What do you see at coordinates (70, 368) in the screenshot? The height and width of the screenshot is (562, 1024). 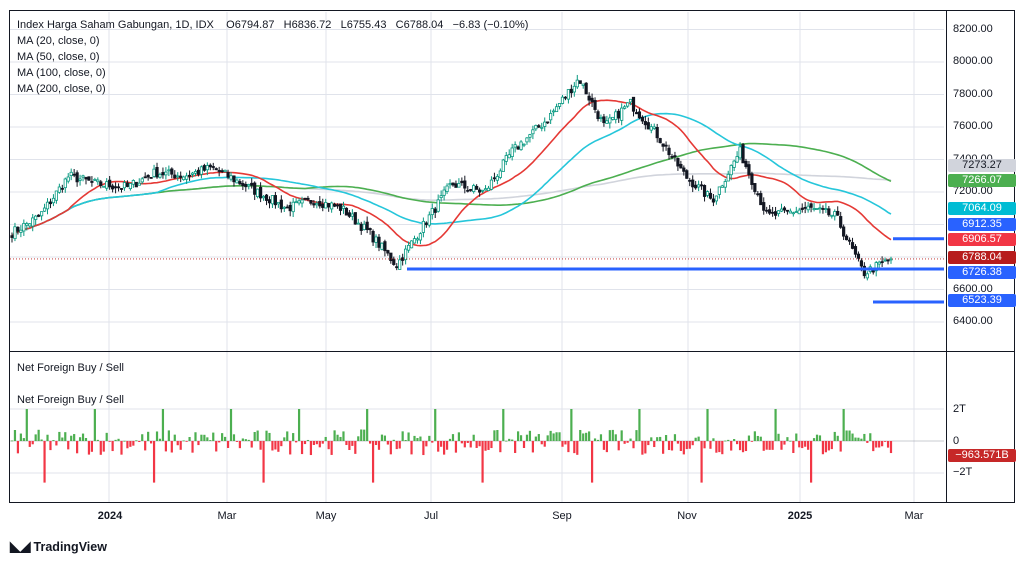 I see `volume-pane-title: Net Foreign Buy / Sell` at bounding box center [70, 368].